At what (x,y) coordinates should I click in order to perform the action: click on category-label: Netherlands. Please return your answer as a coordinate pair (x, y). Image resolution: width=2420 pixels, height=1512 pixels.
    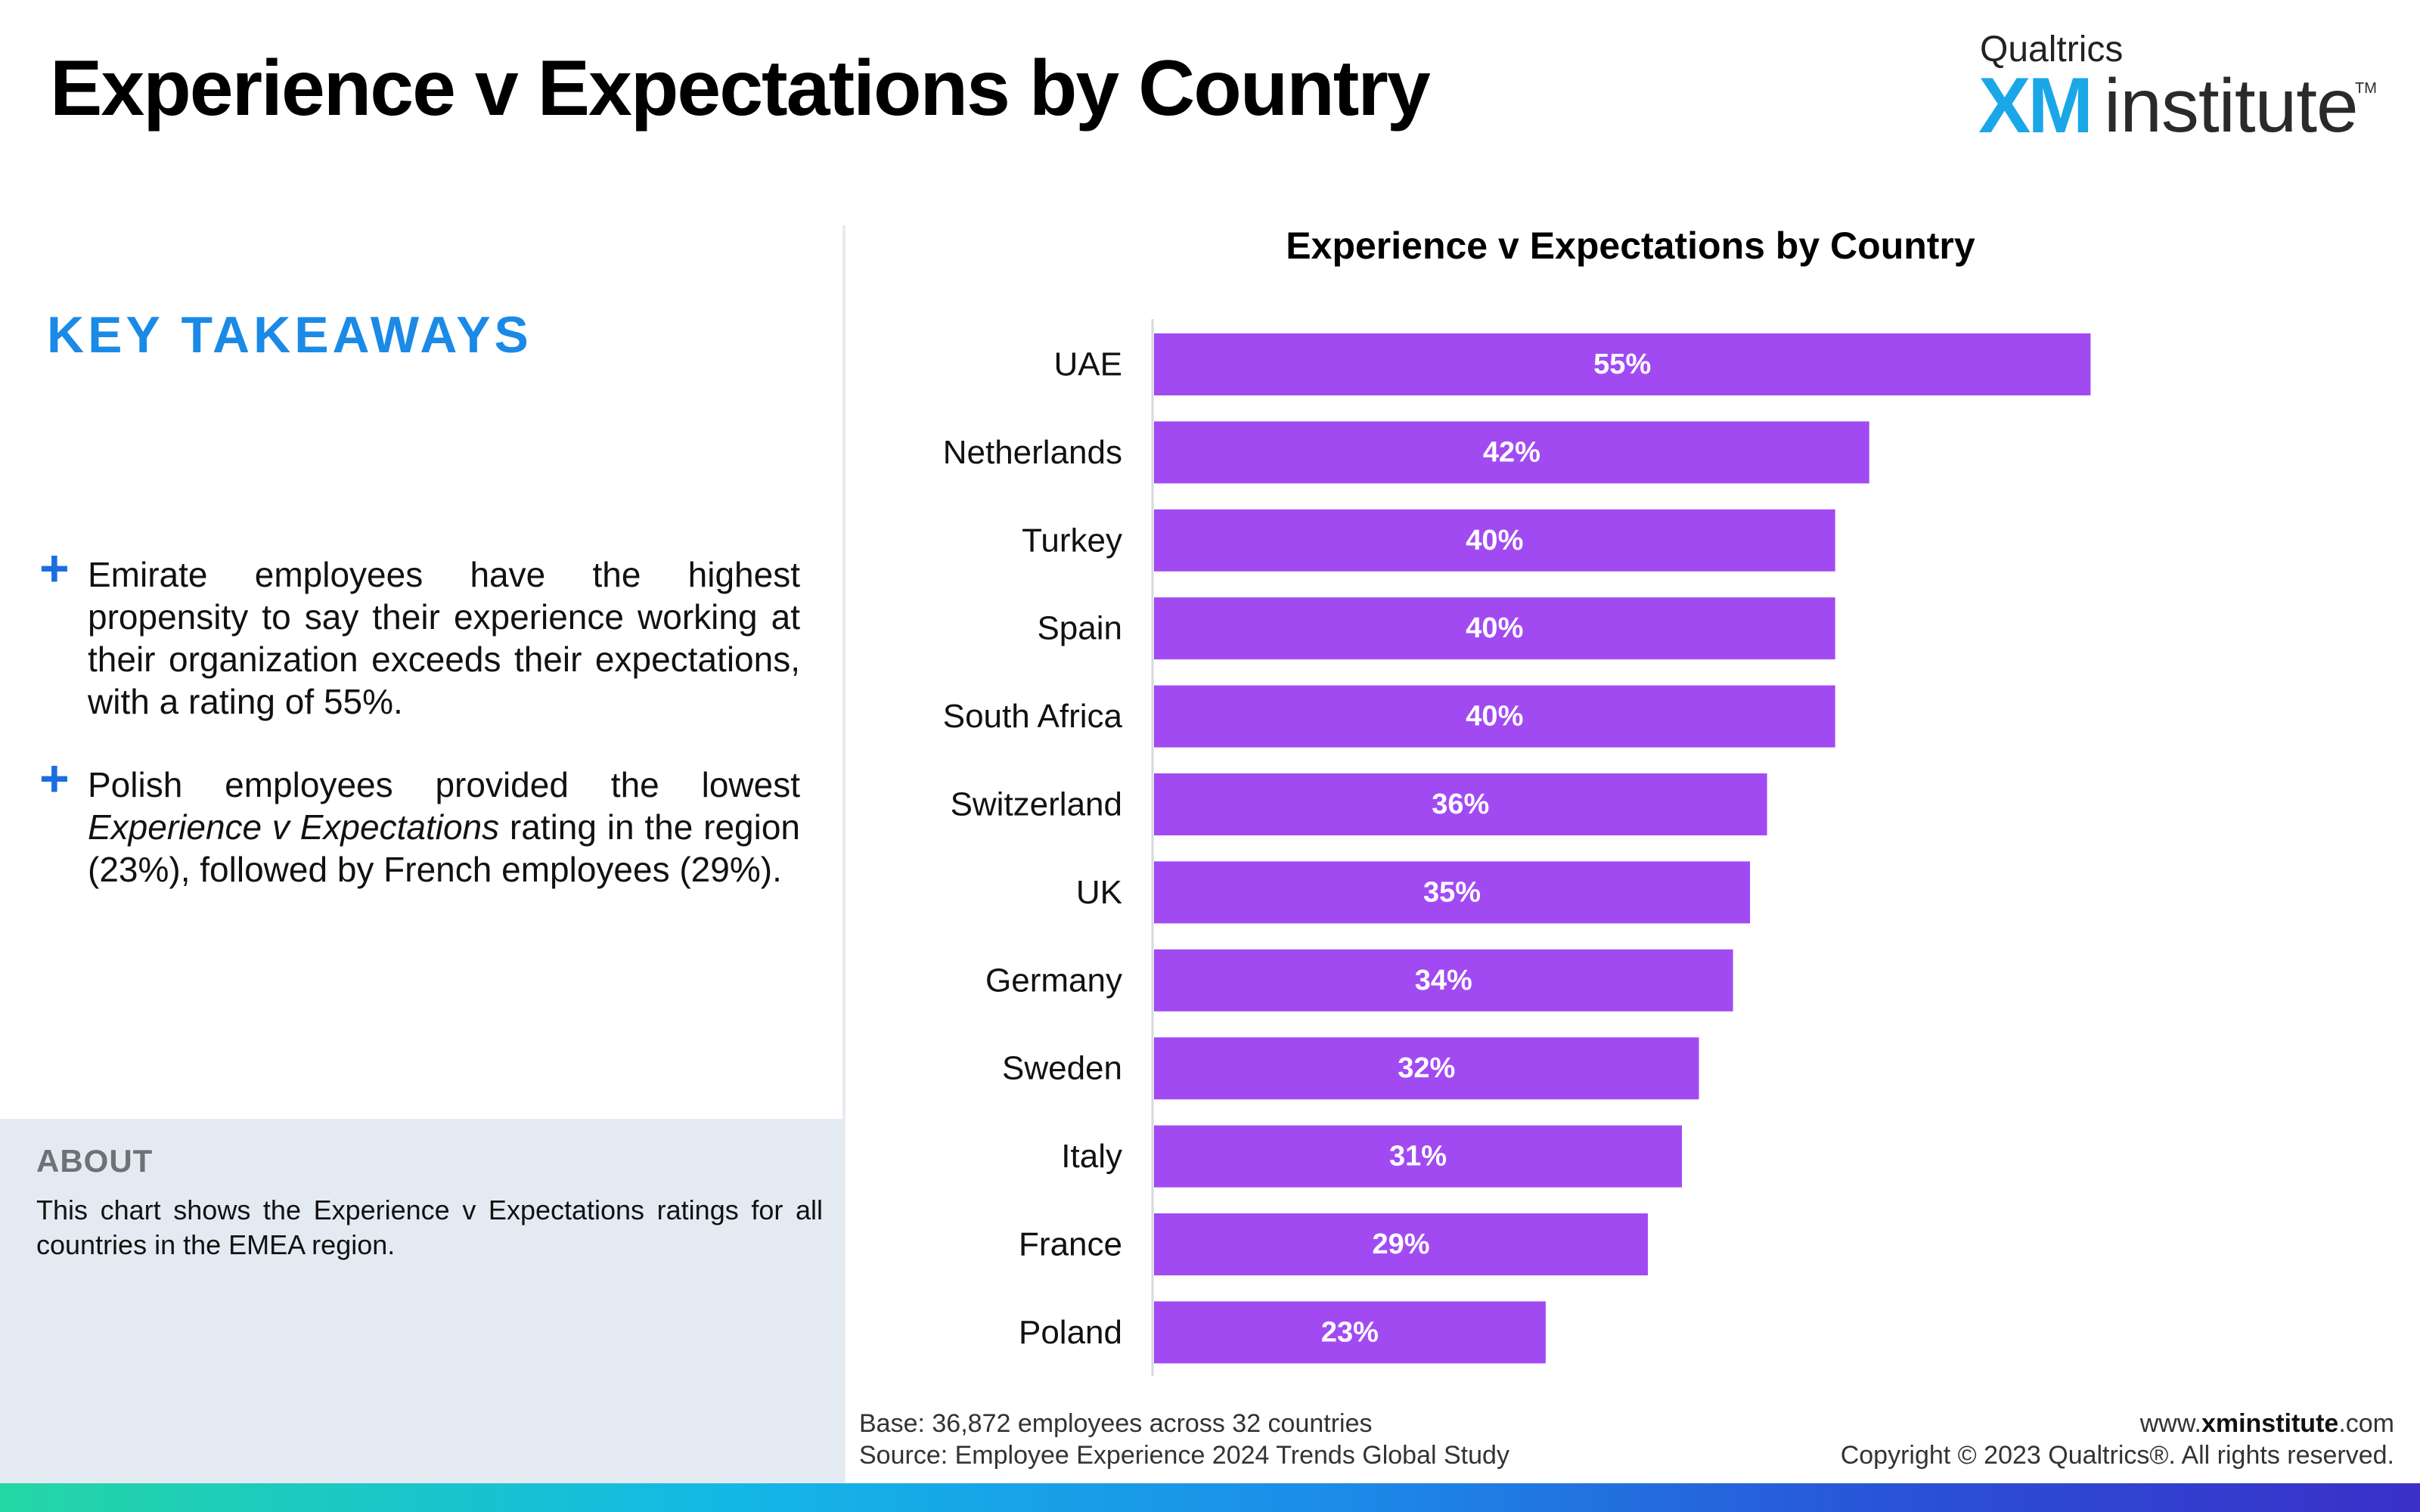
    Looking at the image, I should click on (1032, 452).